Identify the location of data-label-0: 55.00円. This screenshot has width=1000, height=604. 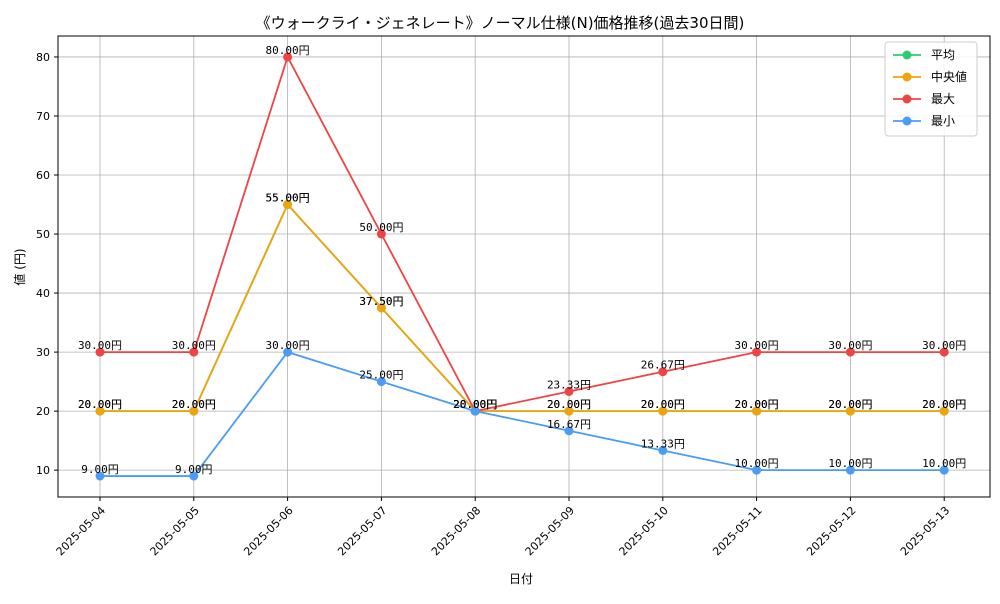
(288, 198).